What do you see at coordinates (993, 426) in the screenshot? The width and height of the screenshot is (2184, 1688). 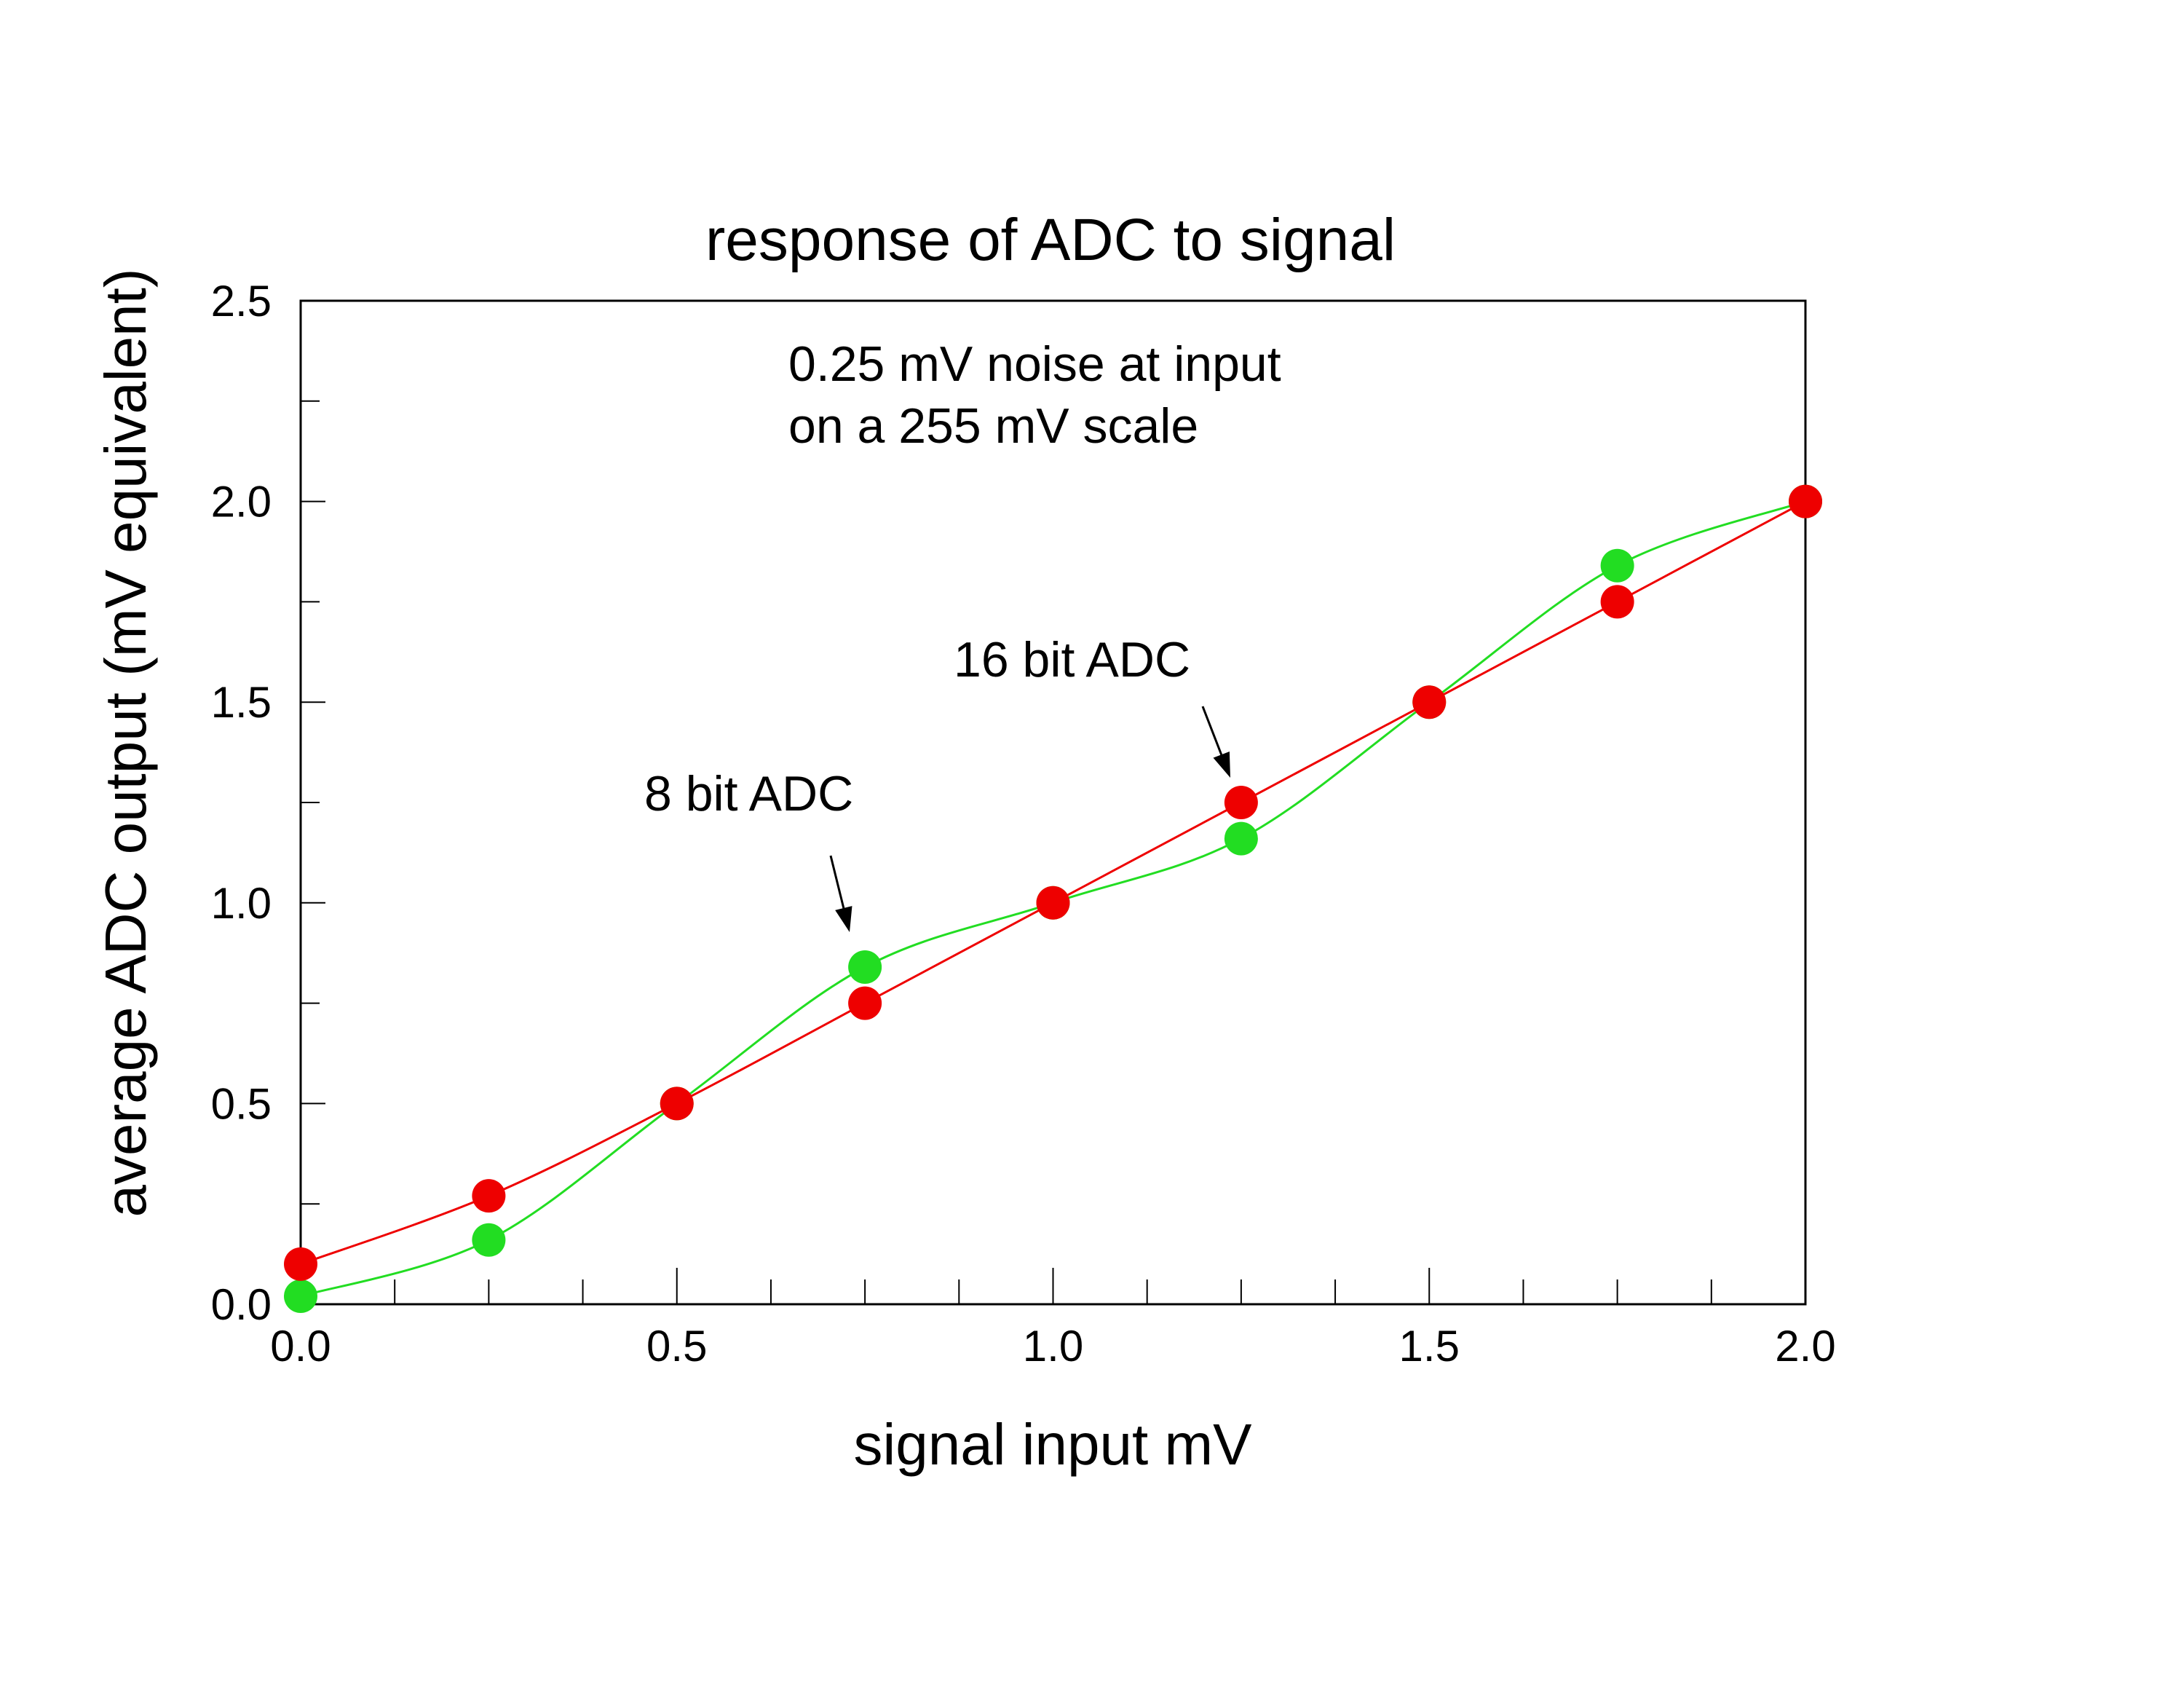 I see `noise-note-line-2: on a 255 mV scale` at bounding box center [993, 426].